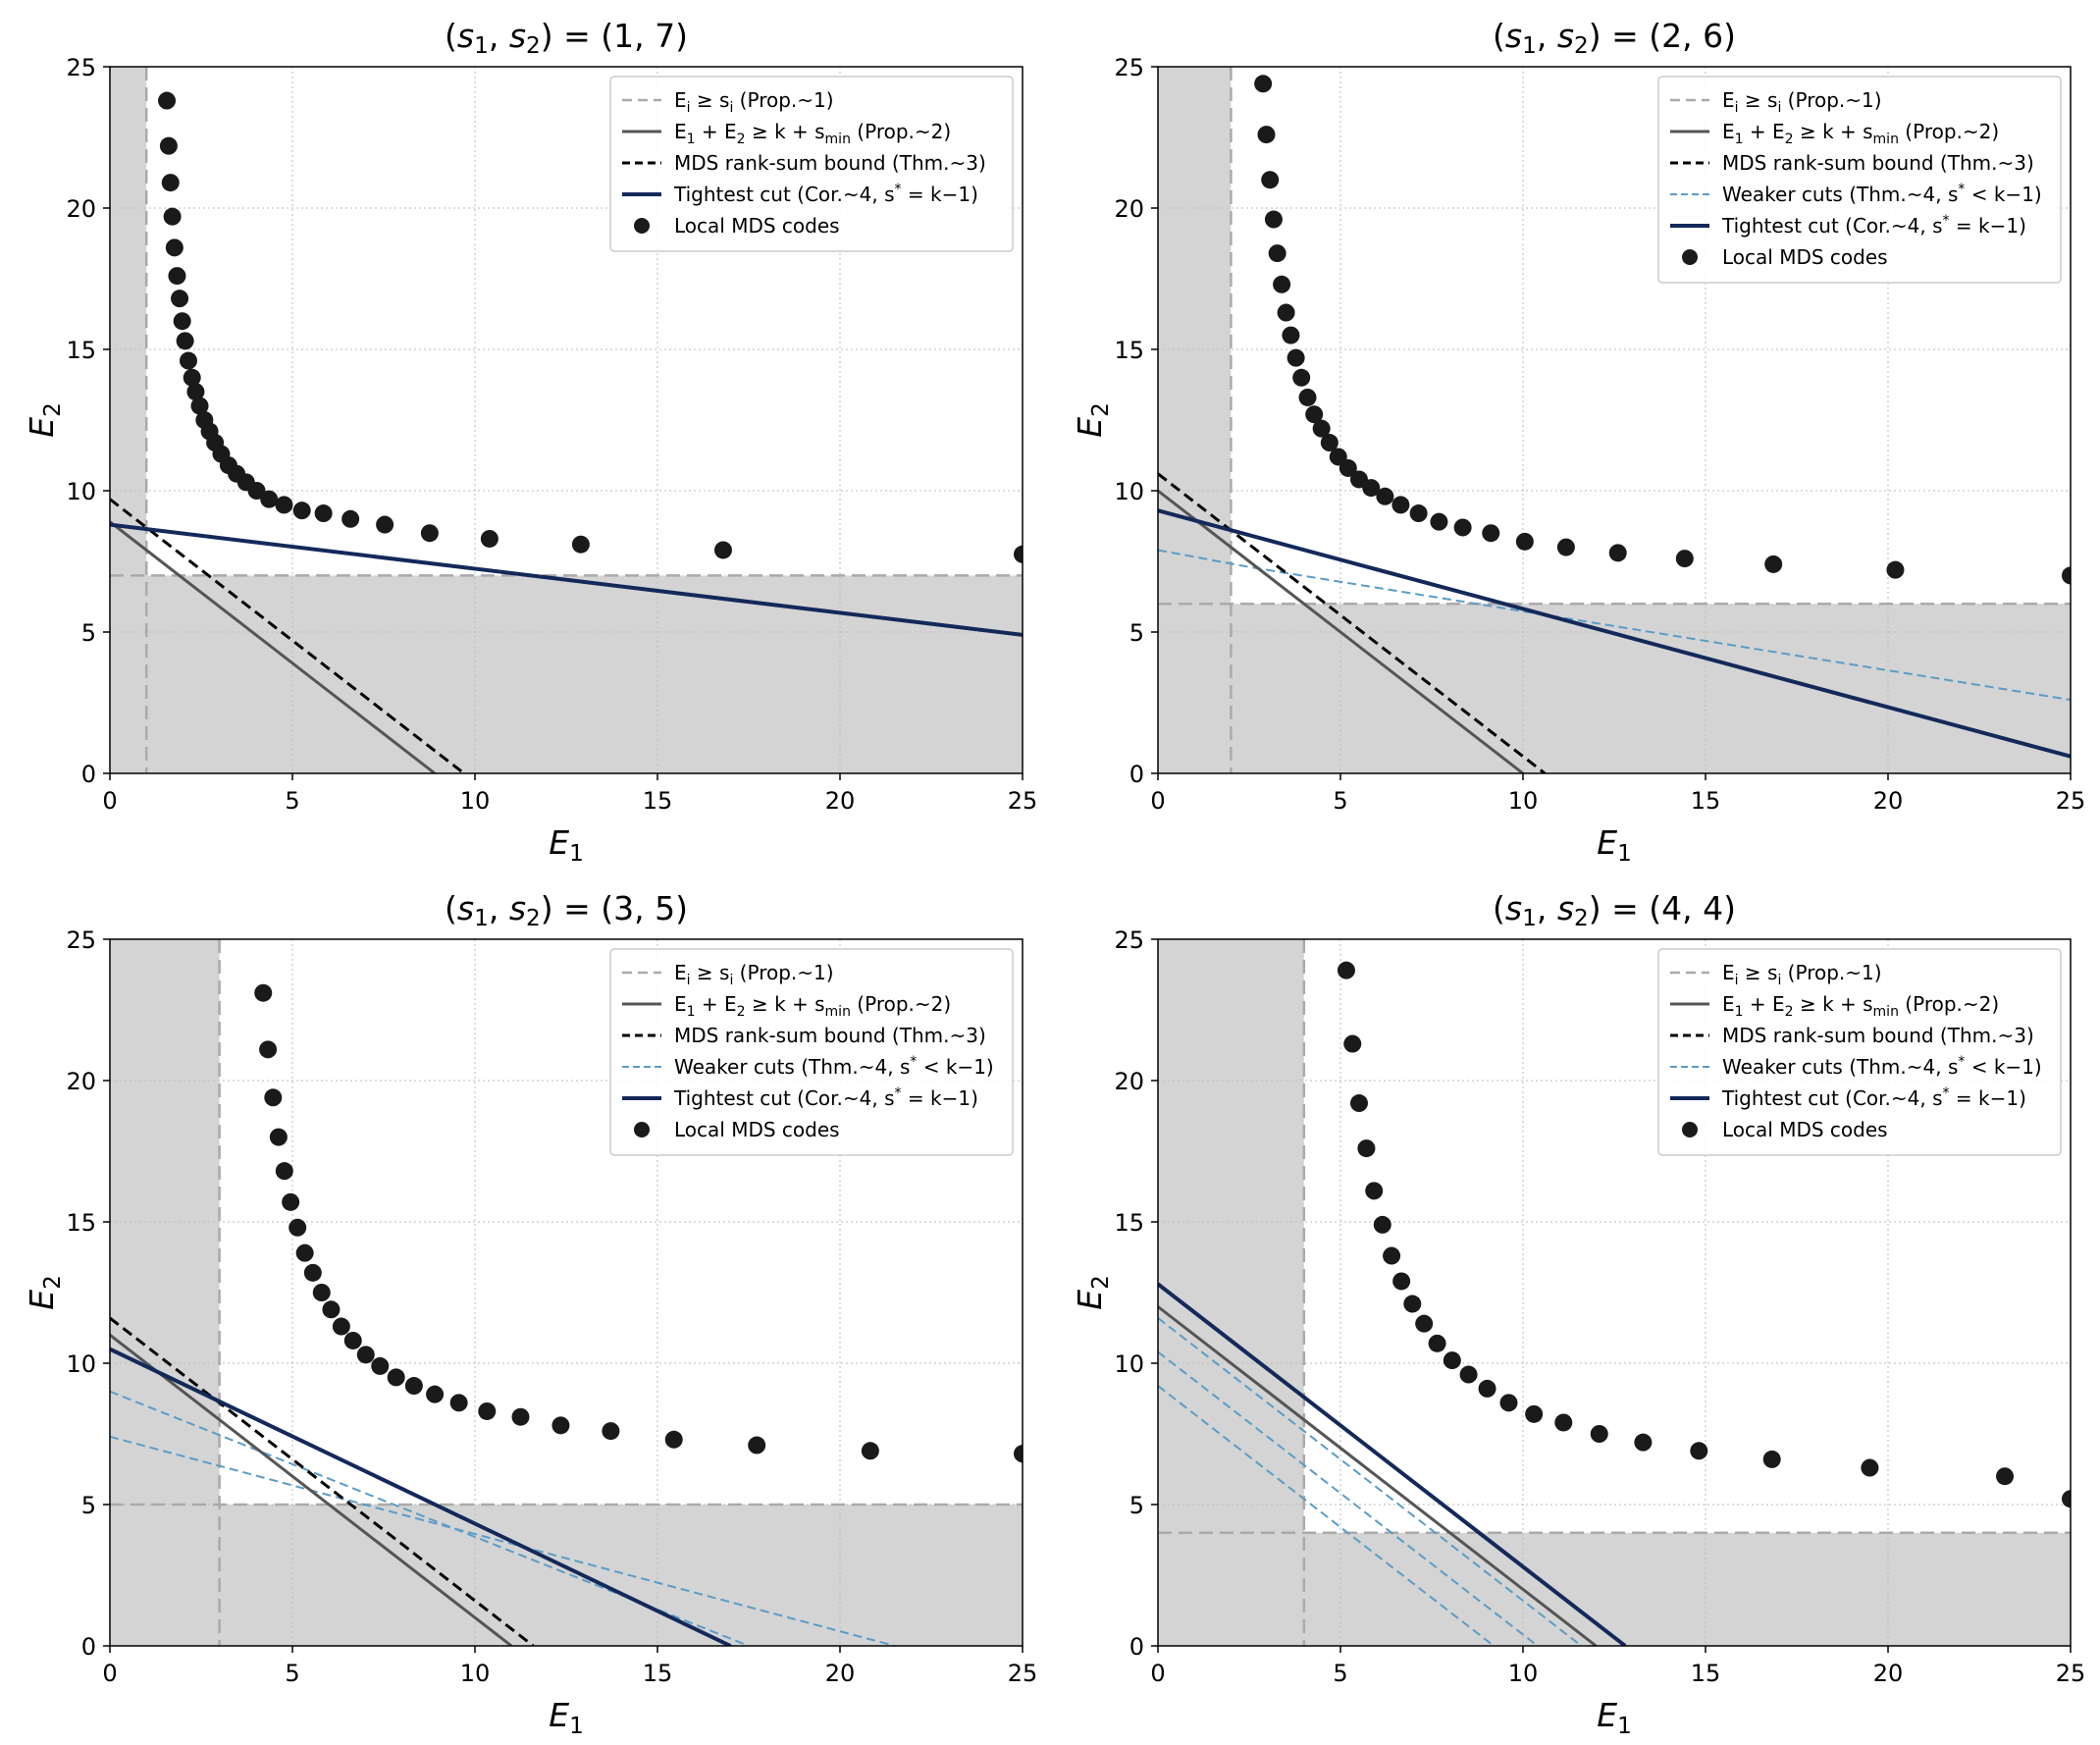 The height and width of the screenshot is (1745, 2100). I want to click on y-tick-label: 5, so click(1136, 633).